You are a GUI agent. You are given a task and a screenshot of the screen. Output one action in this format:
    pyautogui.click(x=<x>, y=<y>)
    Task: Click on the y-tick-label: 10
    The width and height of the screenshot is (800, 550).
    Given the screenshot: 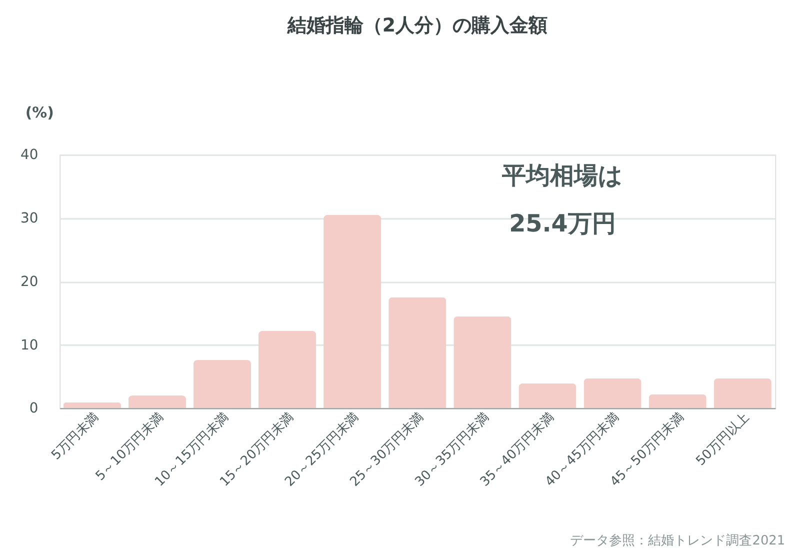 What is the action you would take?
    pyautogui.click(x=29, y=345)
    